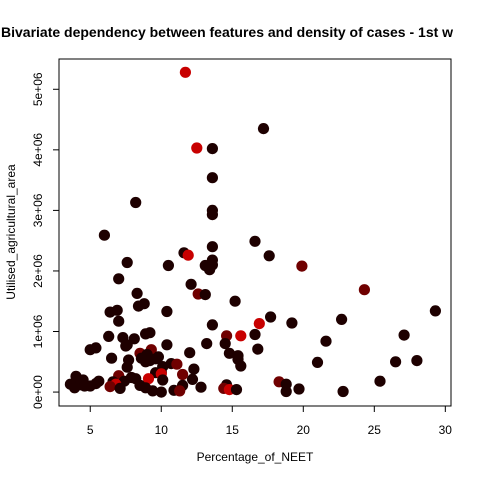 This screenshot has width=480, height=480. Describe the element at coordinates (38, 271) in the screenshot. I see `y-tick-label: 2e+06` at that location.